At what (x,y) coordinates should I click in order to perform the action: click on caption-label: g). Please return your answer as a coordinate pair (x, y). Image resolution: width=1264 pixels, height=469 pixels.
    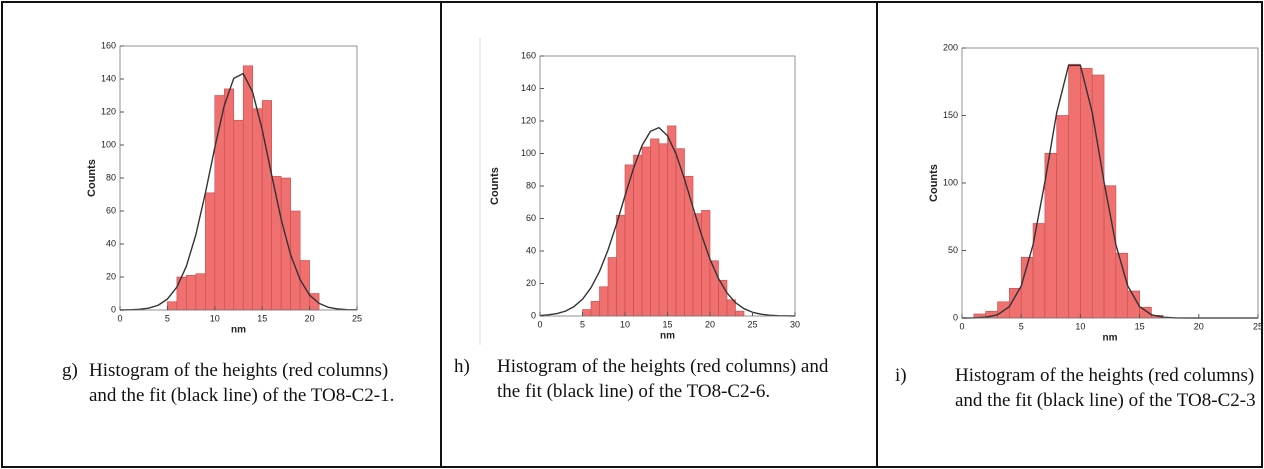
    Looking at the image, I should click on (70, 370).